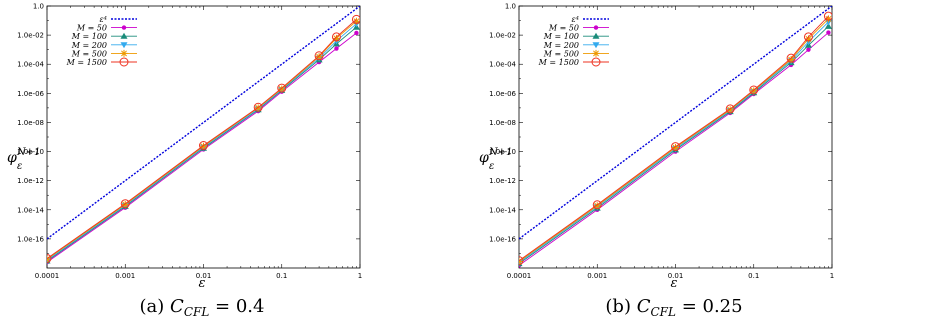 Image resolution: width=944 pixels, height=329 pixels. What do you see at coordinates (673, 307) in the screenshot?
I see `figure-caption: (b) CCFL = 0.25` at bounding box center [673, 307].